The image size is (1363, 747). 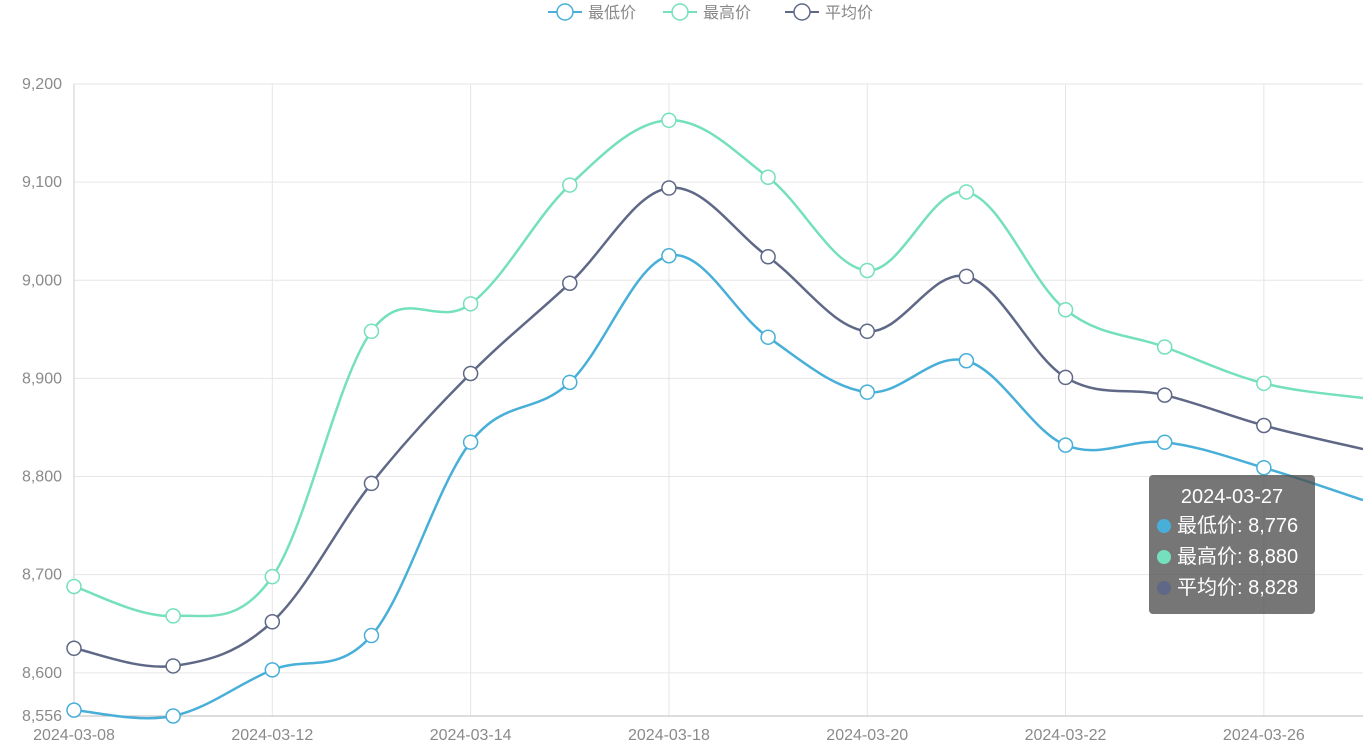 I want to click on x-tick-label: 2024-03-08, so click(x=74, y=735).